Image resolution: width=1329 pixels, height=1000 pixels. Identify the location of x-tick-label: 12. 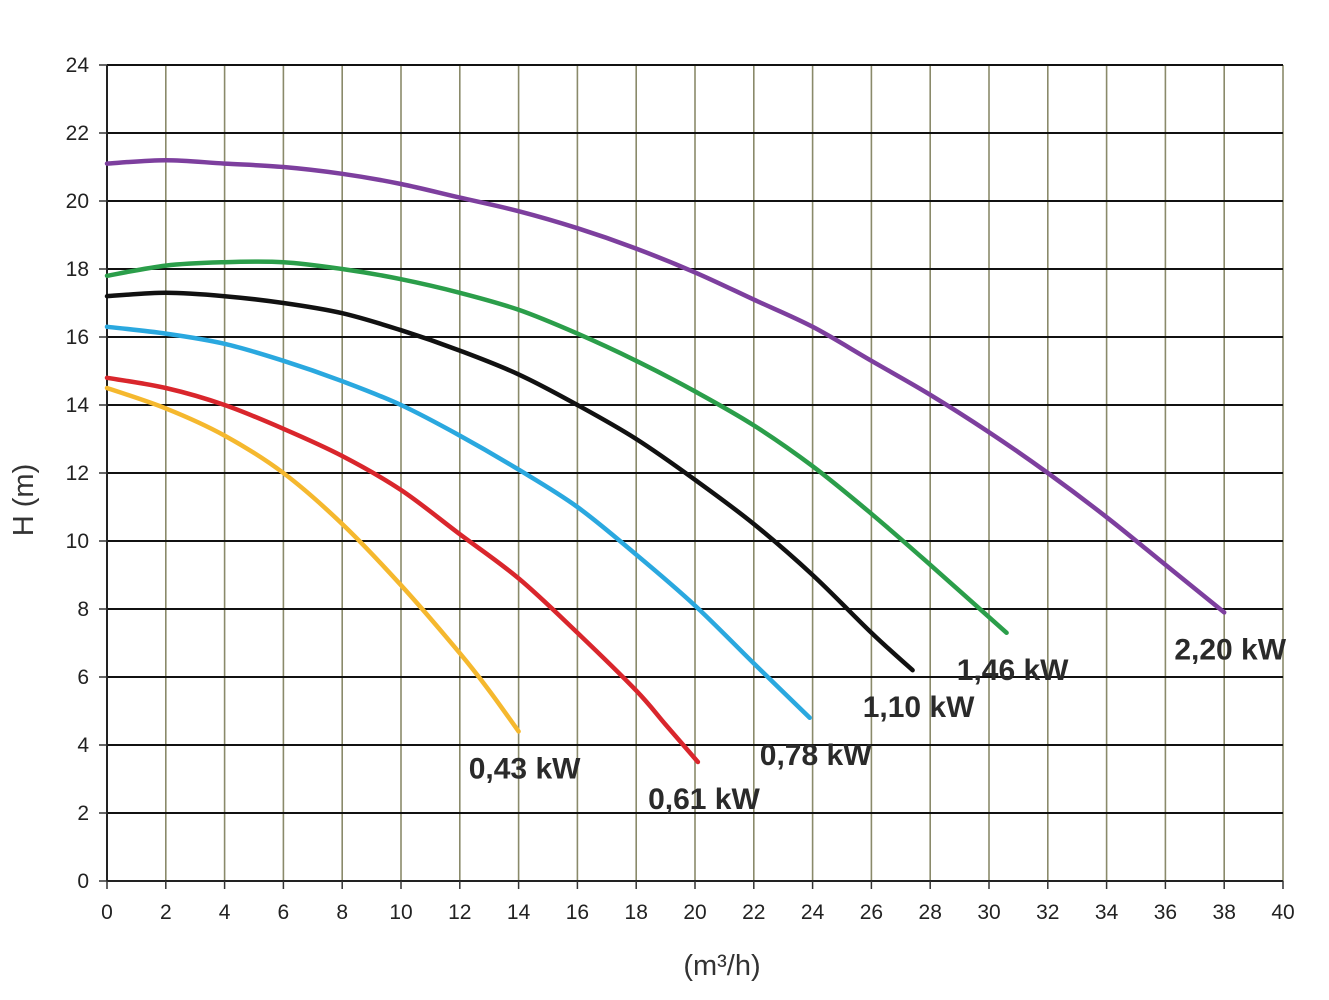
(459, 912).